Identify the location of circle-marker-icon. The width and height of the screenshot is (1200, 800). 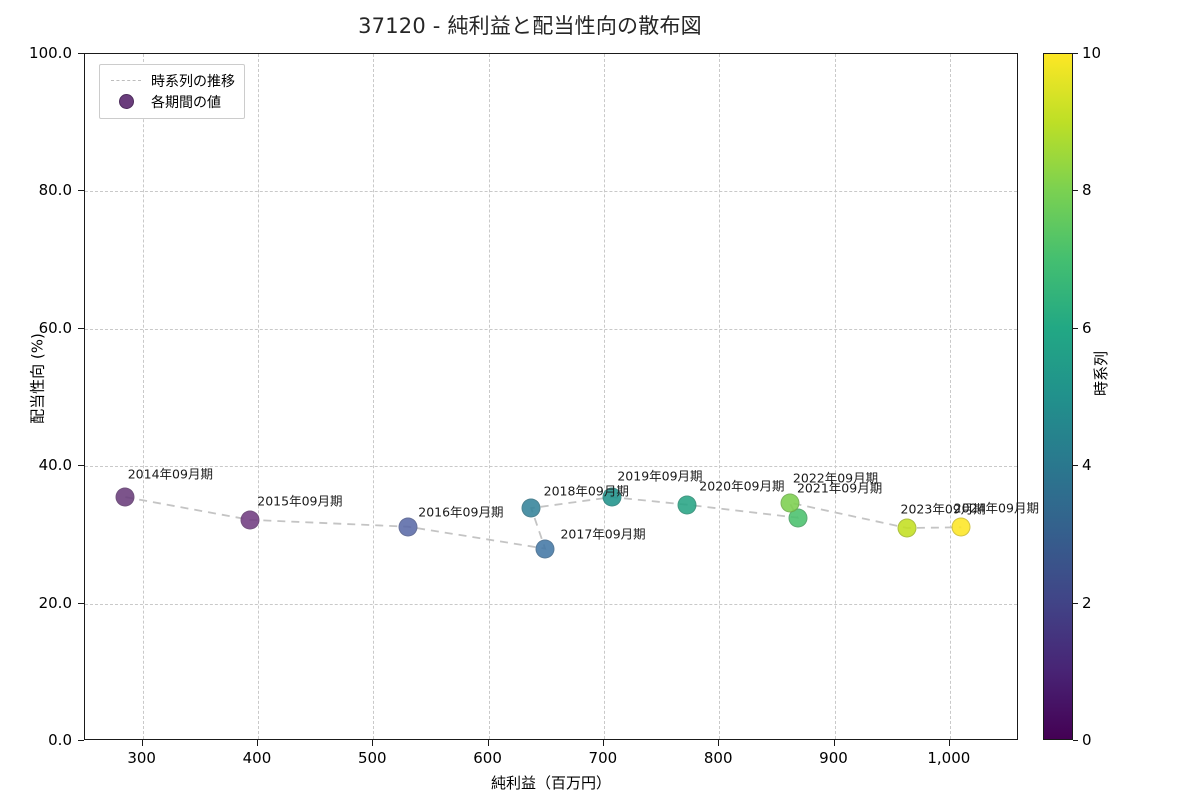
(126, 101).